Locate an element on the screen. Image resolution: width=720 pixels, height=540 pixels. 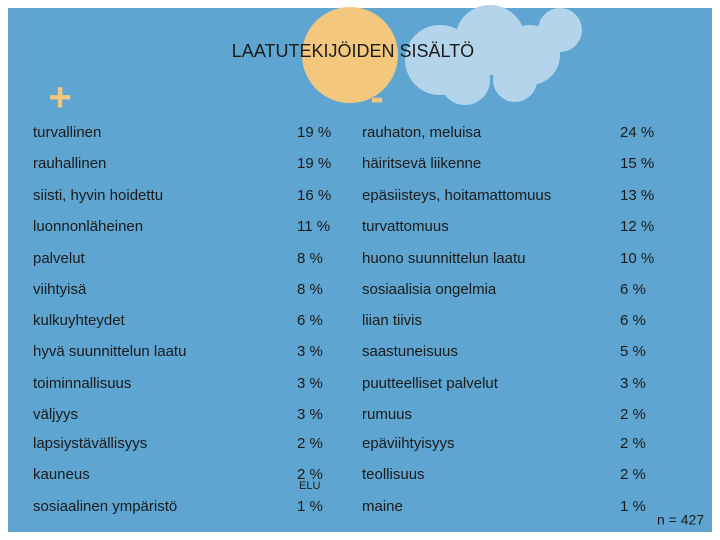
negative-share: 13 % is located at coordinates (637, 195).